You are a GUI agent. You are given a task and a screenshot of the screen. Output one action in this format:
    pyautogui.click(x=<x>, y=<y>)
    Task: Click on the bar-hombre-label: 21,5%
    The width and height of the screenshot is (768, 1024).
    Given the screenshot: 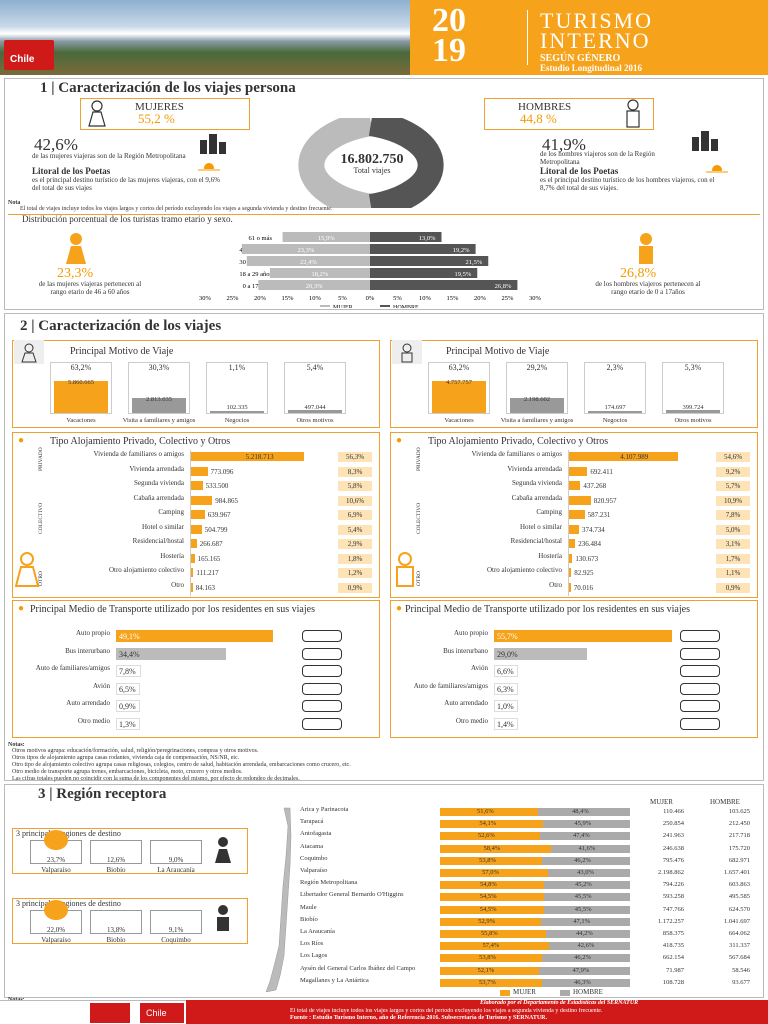 What is the action you would take?
    pyautogui.click(x=473, y=262)
    